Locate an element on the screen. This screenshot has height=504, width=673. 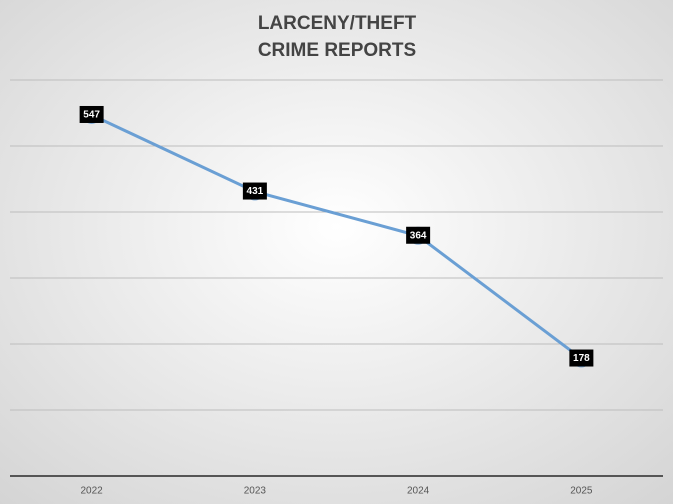
x-tick-label: 2025 is located at coordinates (581, 491).